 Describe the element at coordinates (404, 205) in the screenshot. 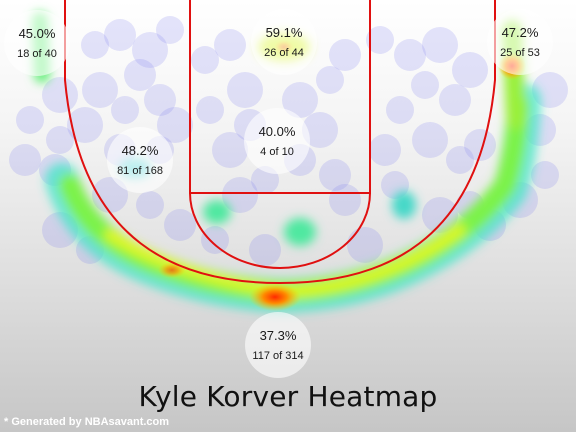

I see `heat-blob-elbow-right` at that location.